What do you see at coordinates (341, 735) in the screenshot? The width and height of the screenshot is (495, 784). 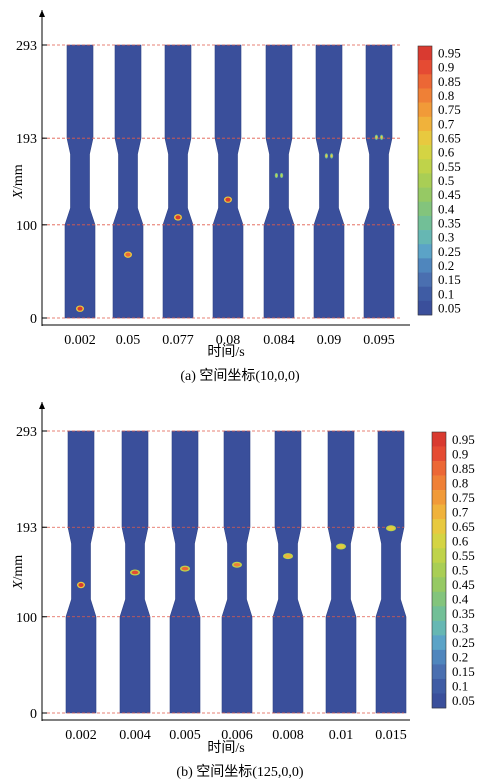 I see `x-tick-label: 0.01` at bounding box center [341, 735].